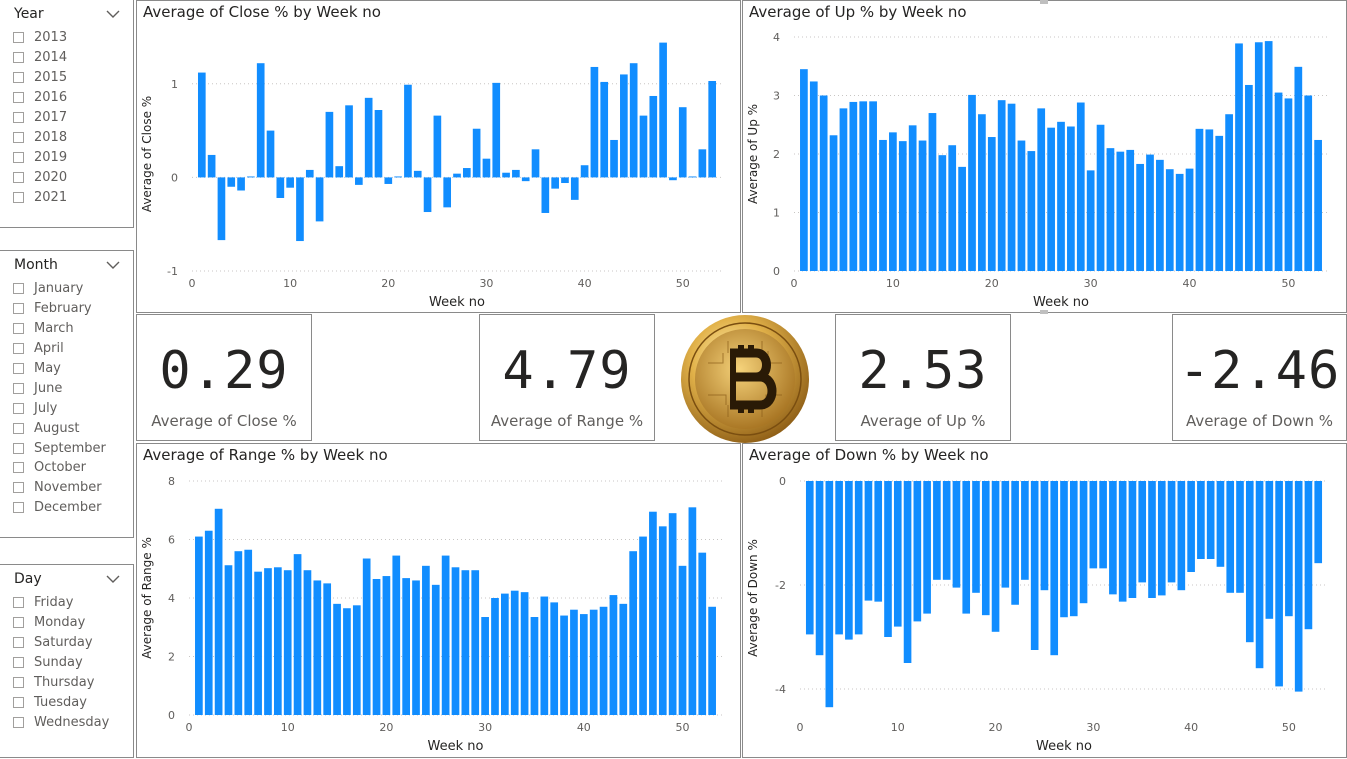  Describe the element at coordinates (73, 448) in the screenshot. I see `slicer-option: September` at that location.